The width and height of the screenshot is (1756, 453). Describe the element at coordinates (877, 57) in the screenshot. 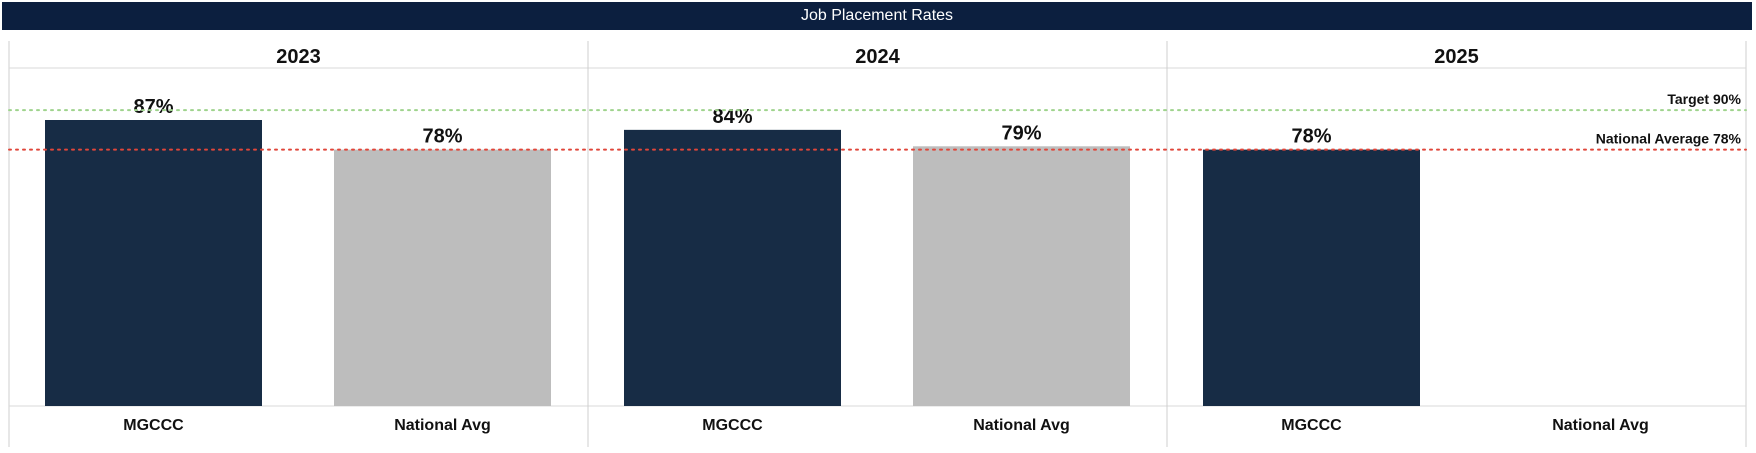

I see `panel-year-label: 2024` at that location.